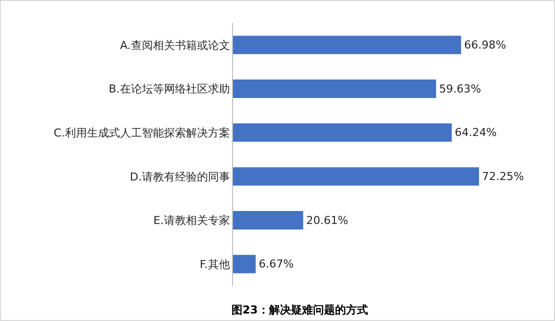 This screenshot has width=555, height=321. What do you see at coordinates (327, 220) in the screenshot?
I see `data-label: 20.61%` at bounding box center [327, 220].